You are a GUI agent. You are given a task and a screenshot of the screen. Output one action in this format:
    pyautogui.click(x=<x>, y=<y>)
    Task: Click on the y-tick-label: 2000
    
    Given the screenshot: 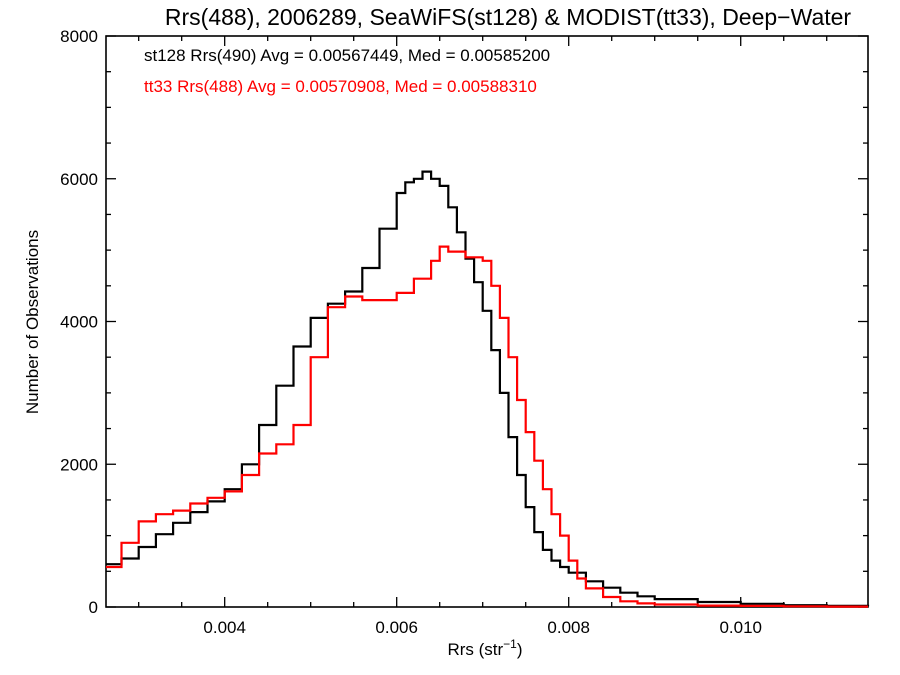 What is the action you would take?
    pyautogui.click(x=79, y=464)
    